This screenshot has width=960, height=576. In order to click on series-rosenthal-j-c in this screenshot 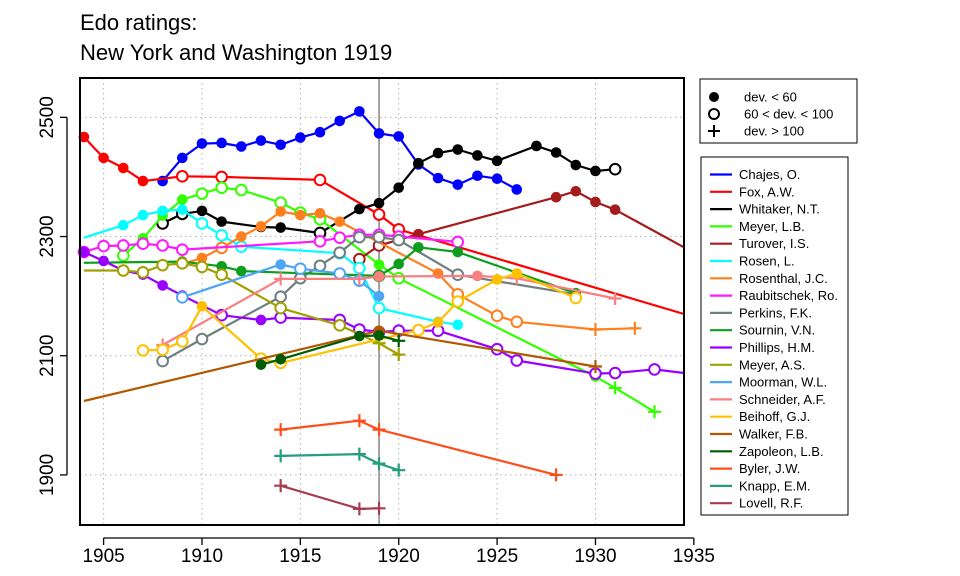, I will do `click(409, 271)`.